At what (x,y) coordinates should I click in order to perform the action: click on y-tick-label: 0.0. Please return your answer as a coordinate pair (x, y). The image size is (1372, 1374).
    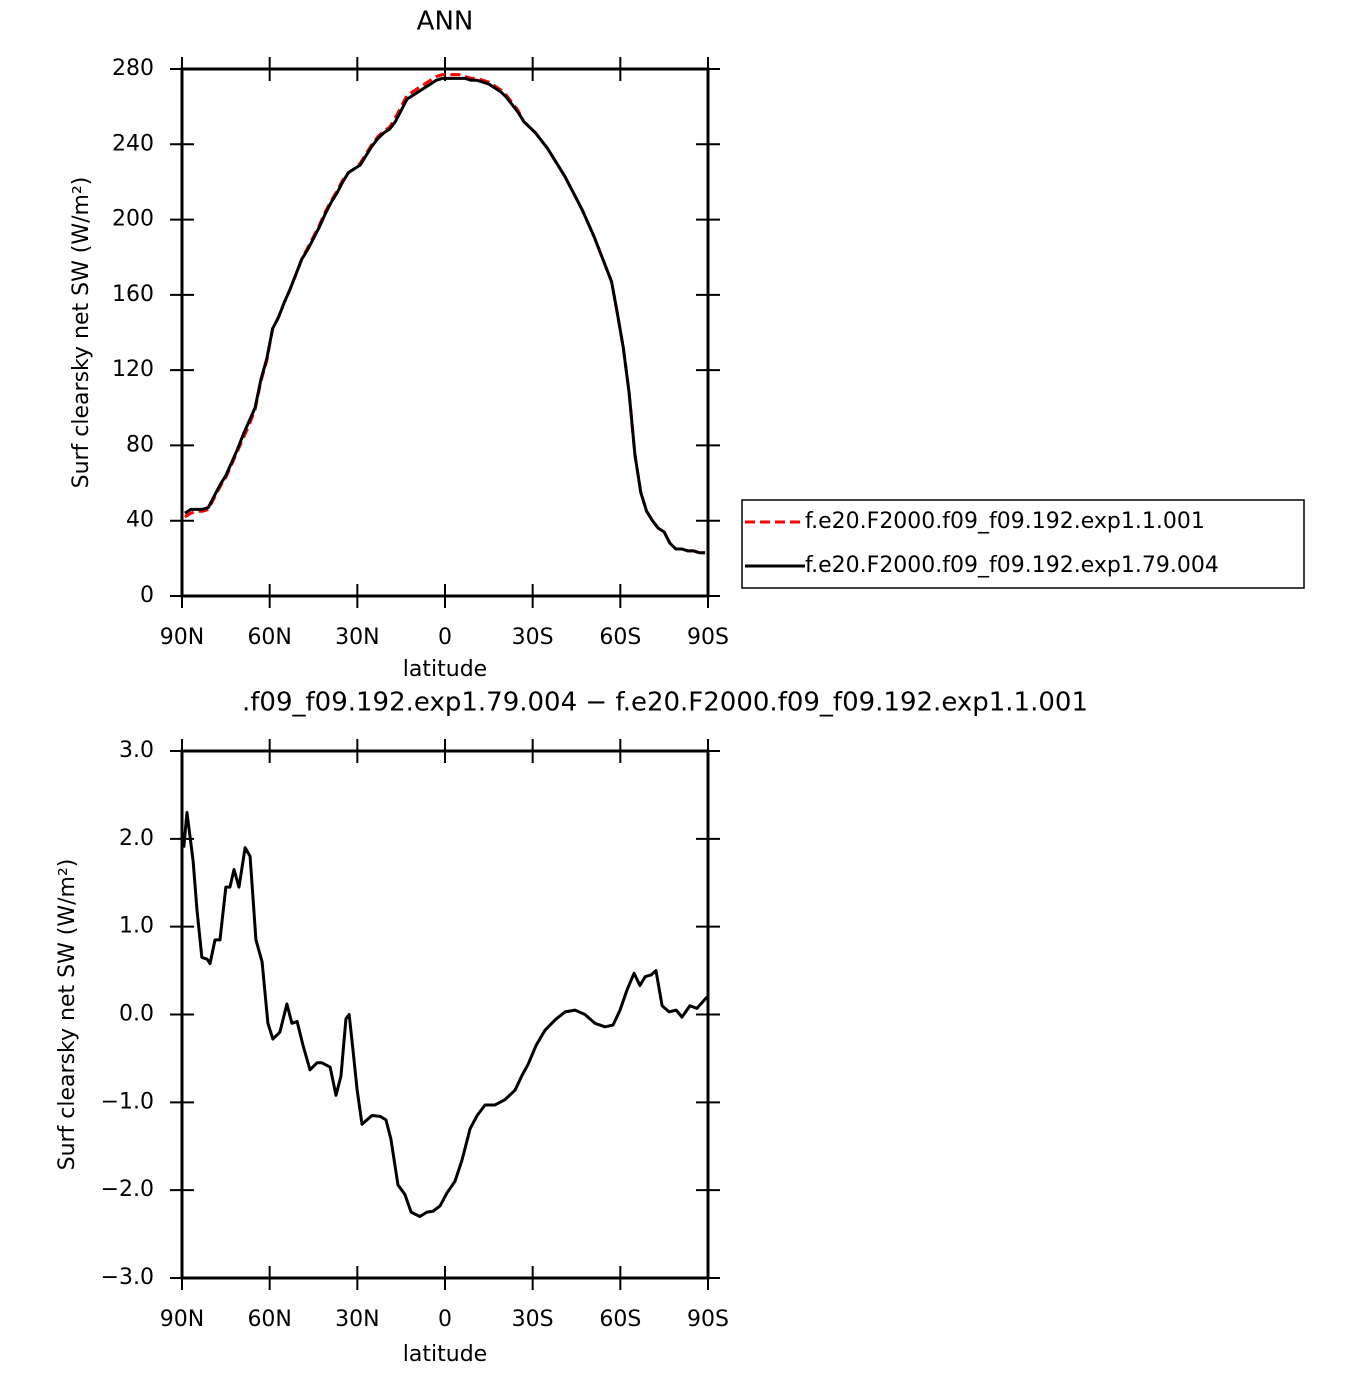
    Looking at the image, I should click on (136, 1014).